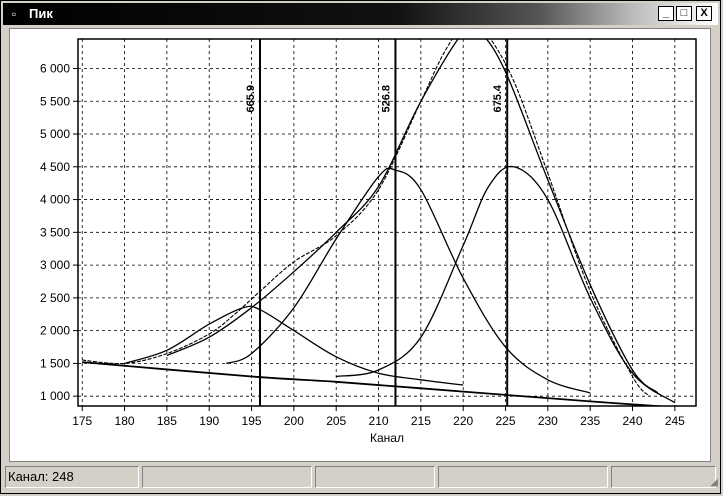 The height and width of the screenshot is (496, 723). I want to click on window-icon: ▫, so click(14, 14).